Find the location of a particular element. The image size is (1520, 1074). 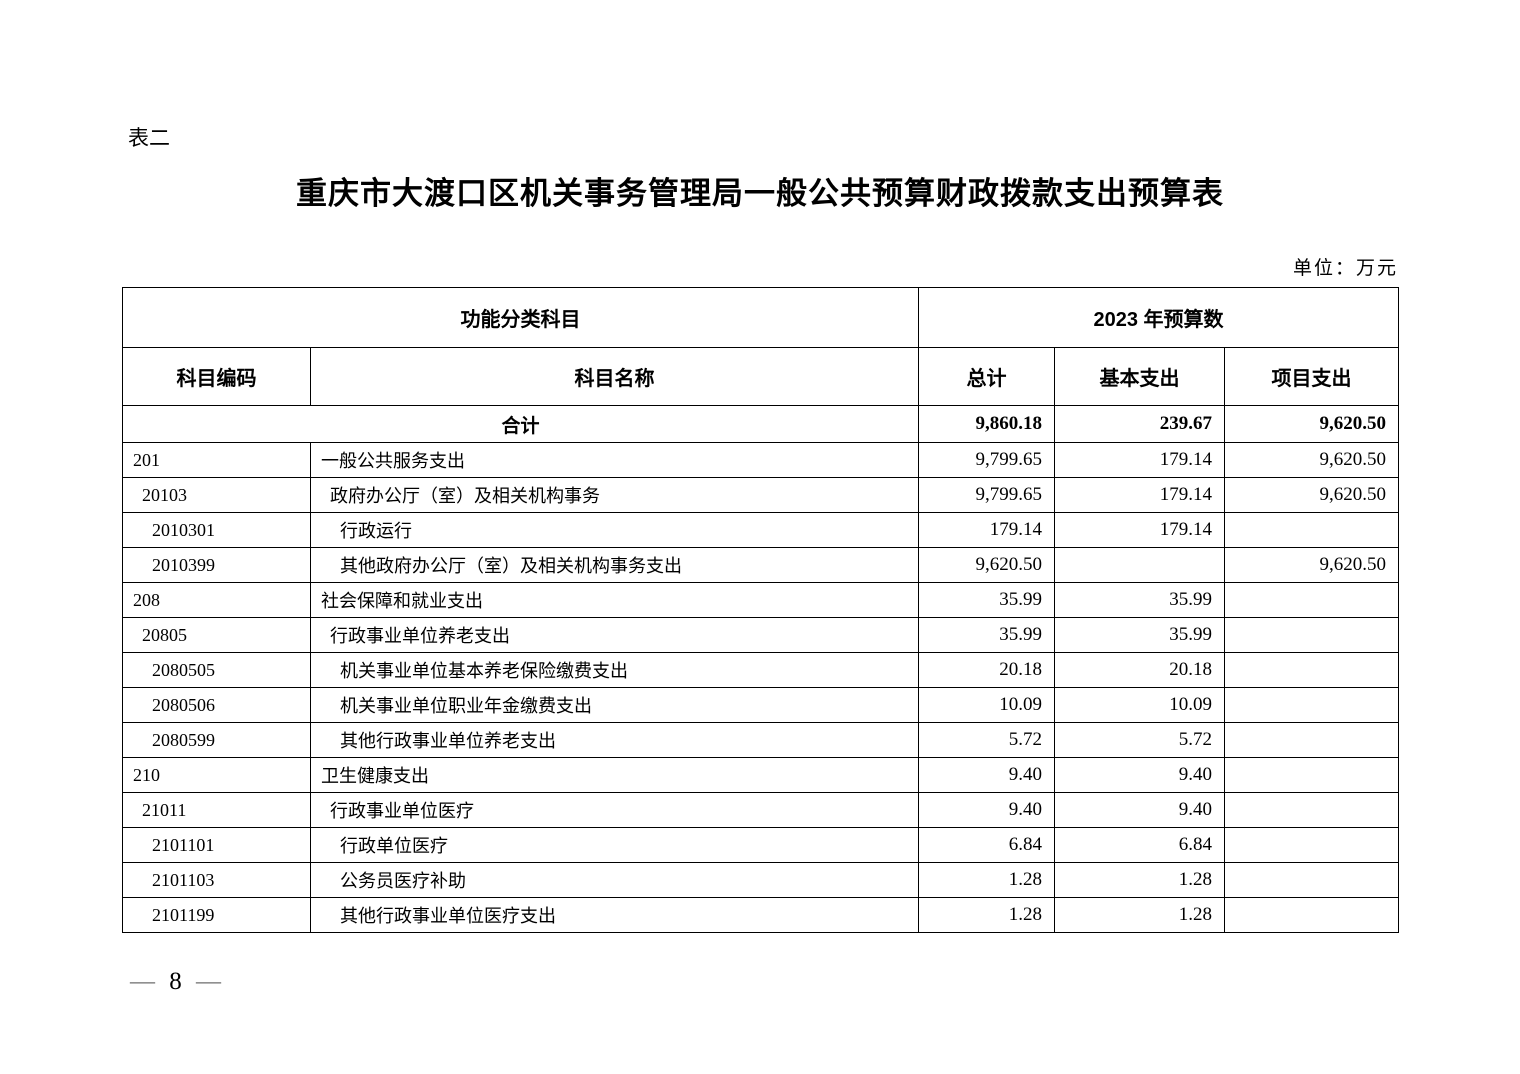

table-row: 208 社会保障和就业支出 35.99 35.99 is located at coordinates (760, 600).